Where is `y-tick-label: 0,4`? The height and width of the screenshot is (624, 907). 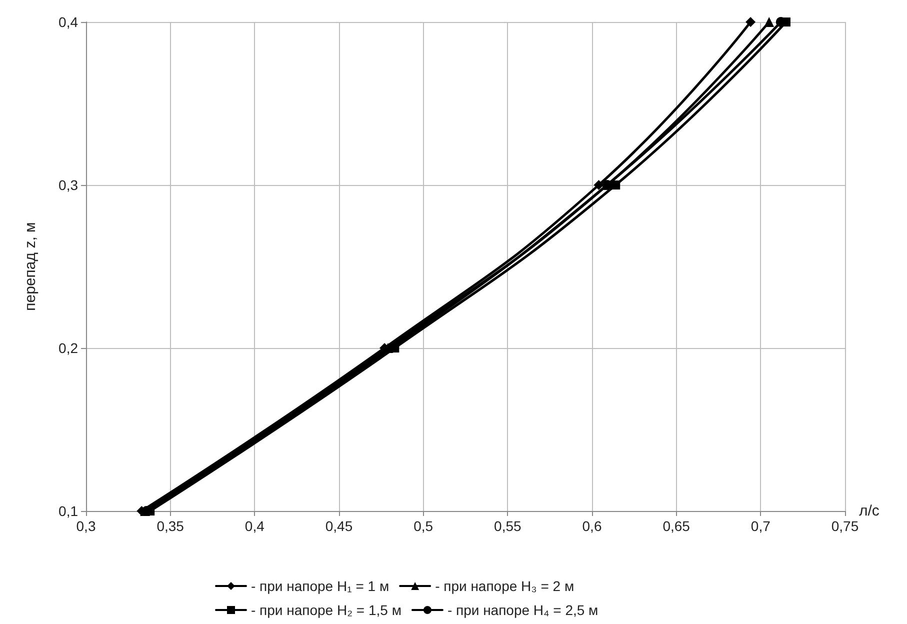
y-tick-label: 0,4 is located at coordinates (68, 22).